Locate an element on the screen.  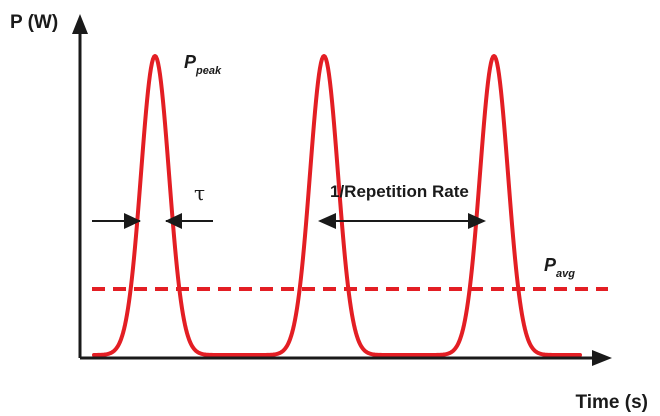
peak-power-symbol: P is located at coordinates (190, 62).